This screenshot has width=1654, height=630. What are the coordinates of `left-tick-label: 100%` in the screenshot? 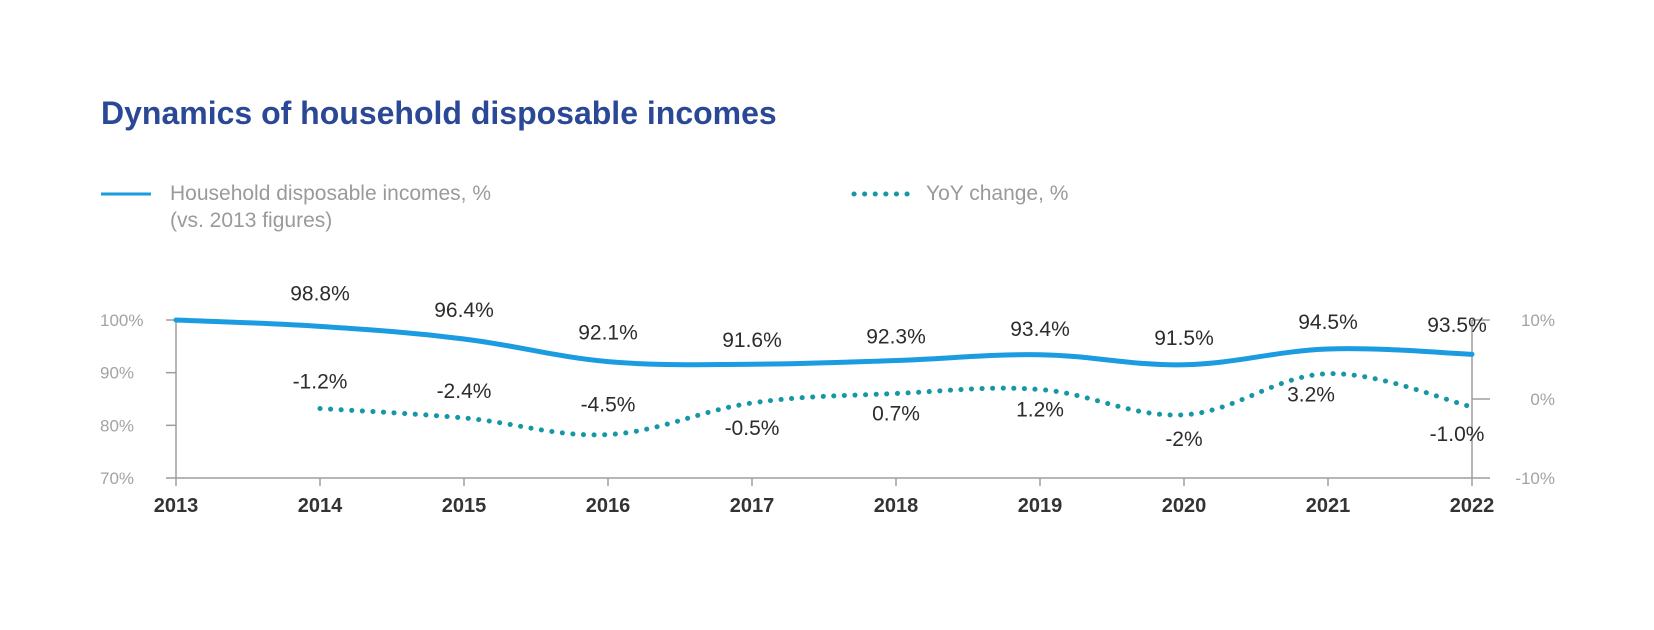 It's located at (121, 320).